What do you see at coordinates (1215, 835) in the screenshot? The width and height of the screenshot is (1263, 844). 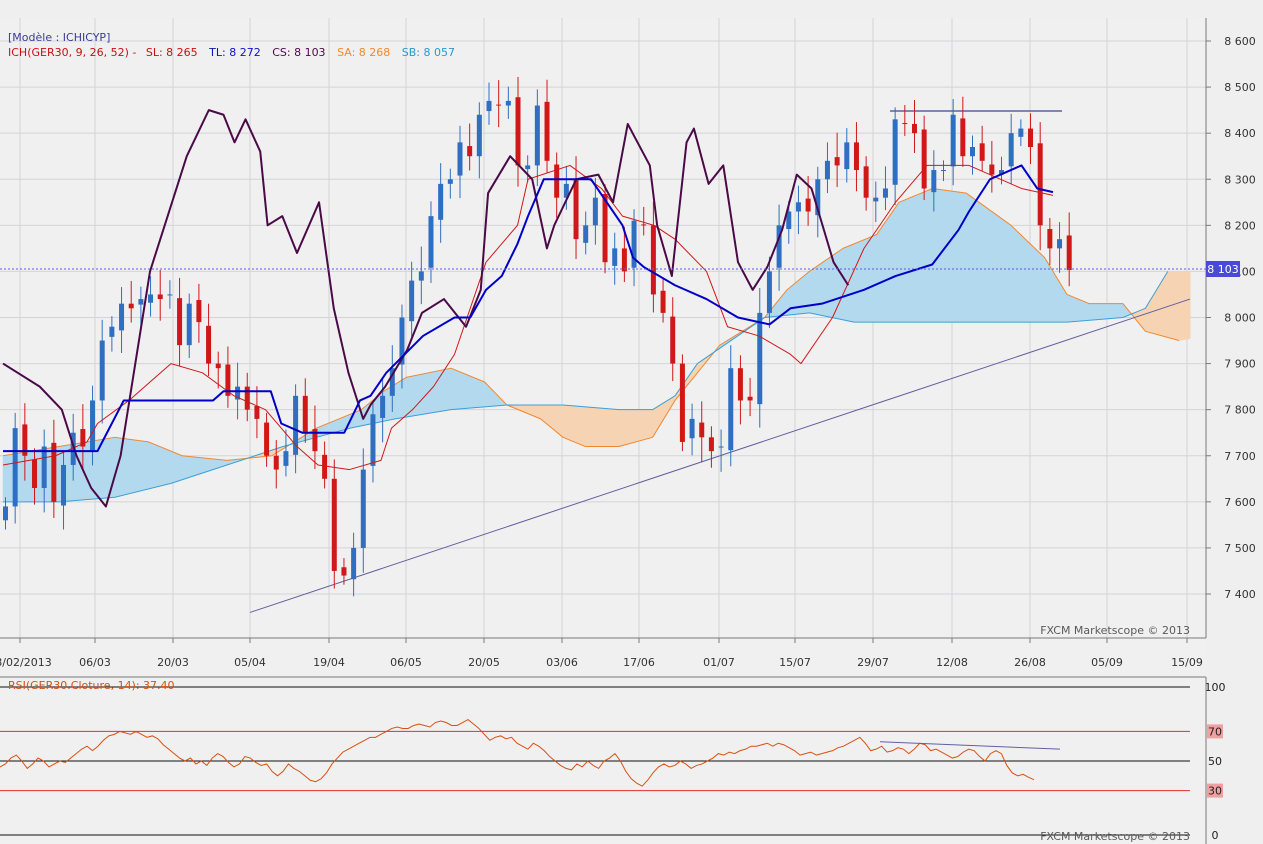 I see `rsi-tick-label: 0` at bounding box center [1215, 835].